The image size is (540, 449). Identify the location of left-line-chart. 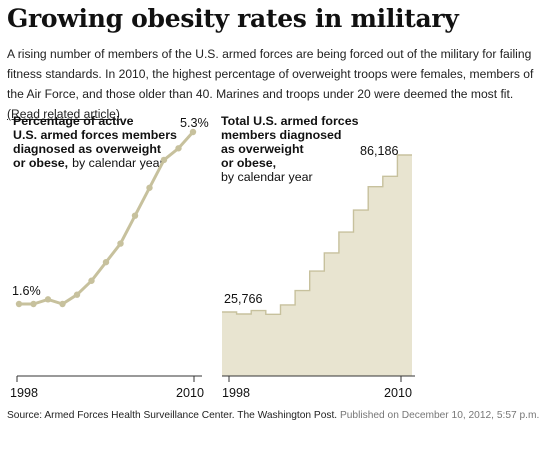
(106, 218).